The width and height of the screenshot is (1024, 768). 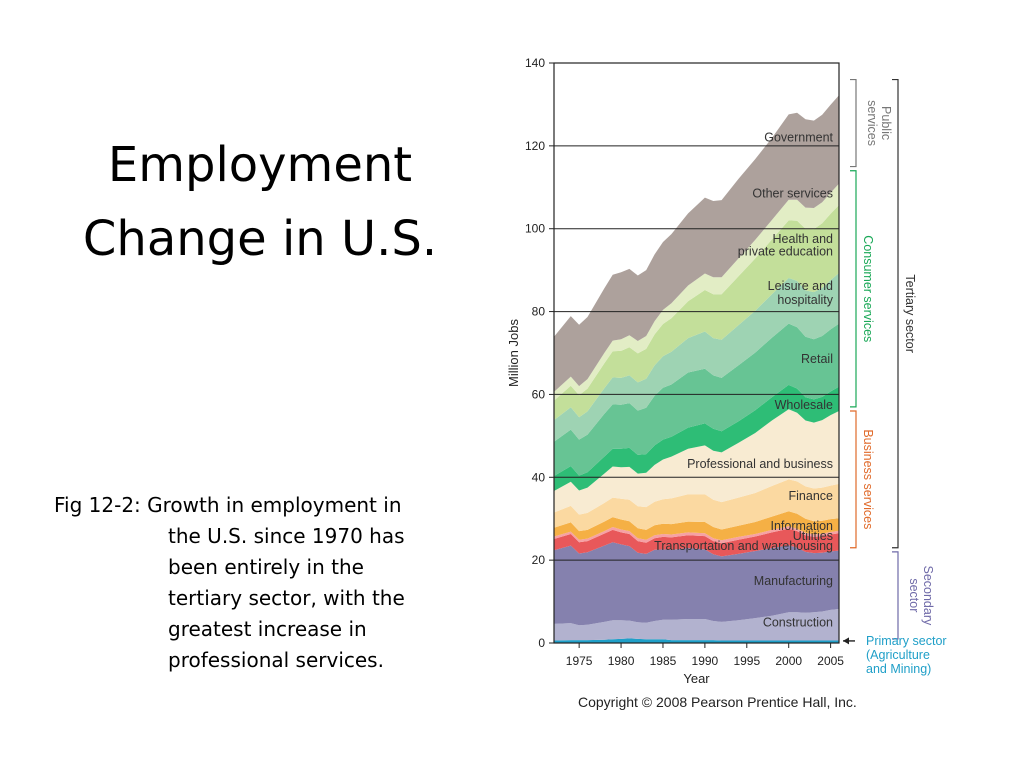 I want to click on series-label-2: Health and, so click(x=803, y=239).